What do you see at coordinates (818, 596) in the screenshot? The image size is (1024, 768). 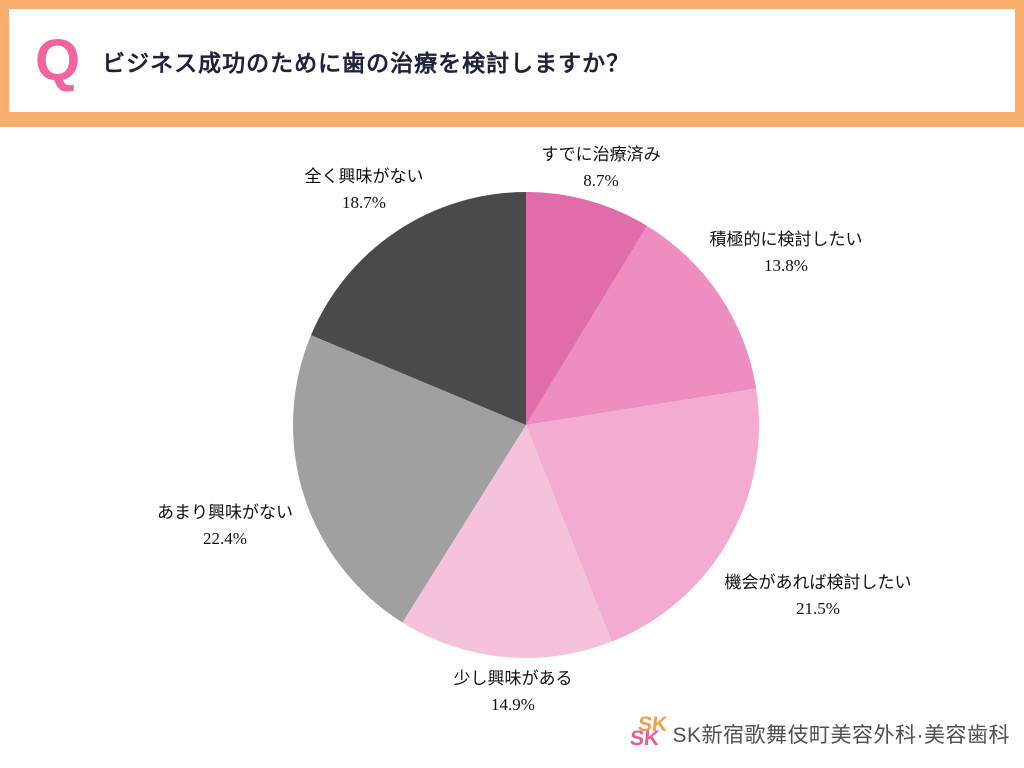 I see `pie-label-consider-if-chance: 機会があれば検討したい 21.5%` at bounding box center [818, 596].